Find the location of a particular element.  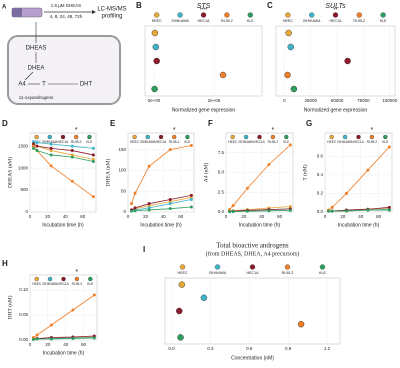

y-tick-label: 0.4 is located at coordinates (320, 174).